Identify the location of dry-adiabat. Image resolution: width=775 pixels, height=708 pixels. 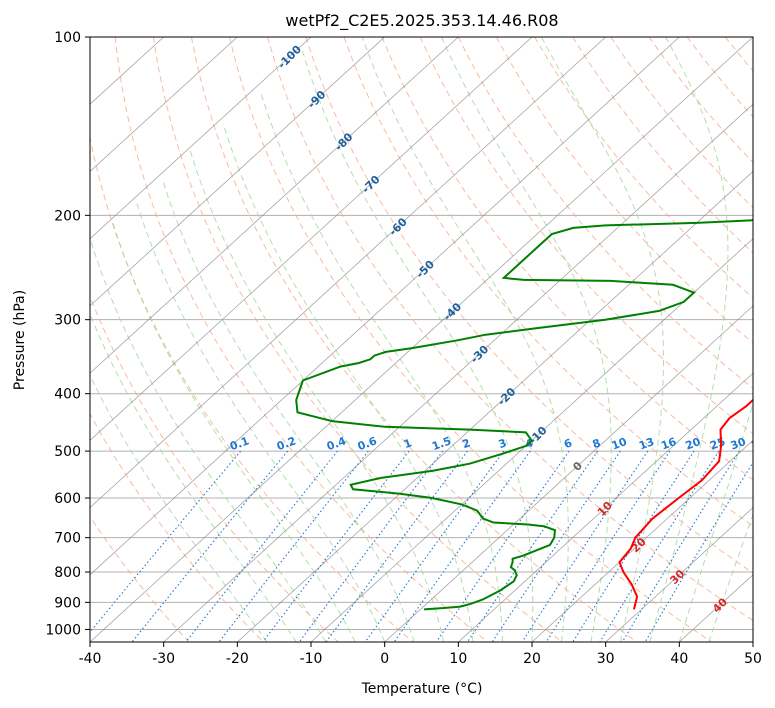
(177, 527).